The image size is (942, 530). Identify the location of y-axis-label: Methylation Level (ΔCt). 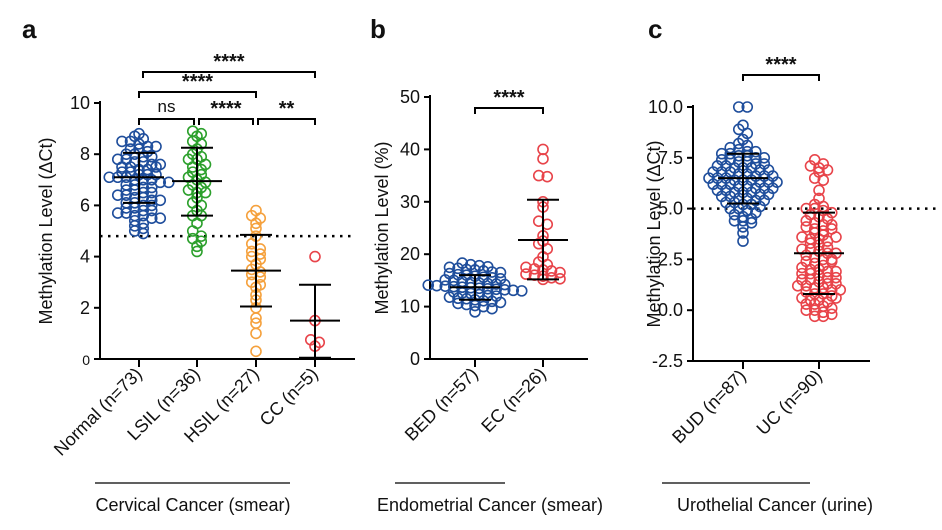
(654, 233).